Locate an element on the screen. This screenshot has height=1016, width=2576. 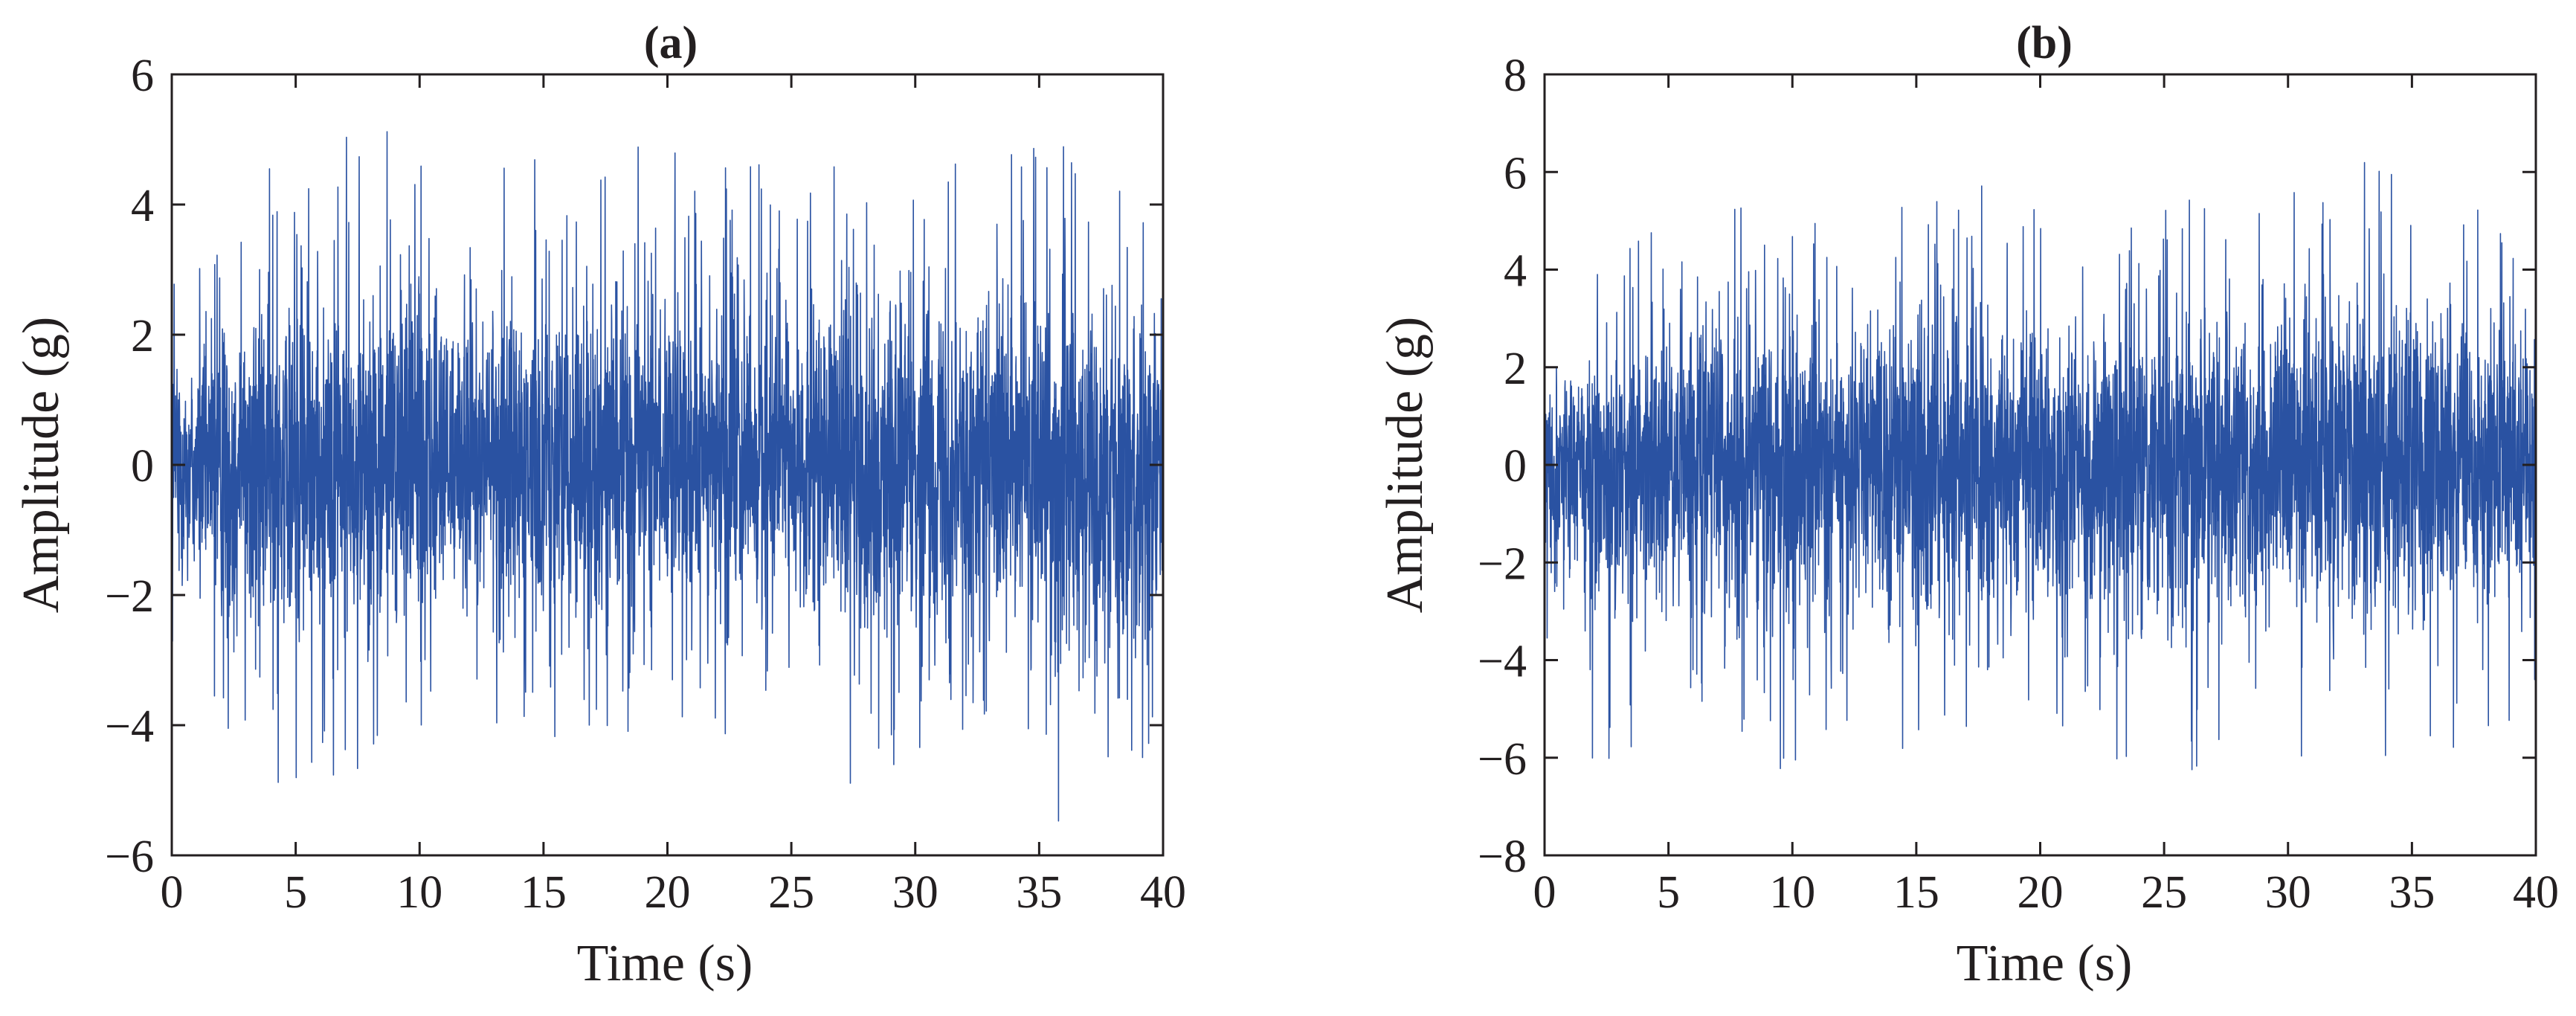
panel-a-title: (a) is located at coordinates (671, 43).